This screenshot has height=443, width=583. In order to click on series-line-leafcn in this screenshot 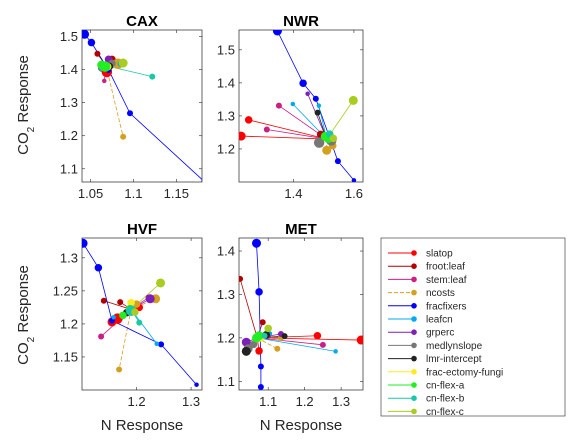, I will do `click(296, 344)`.